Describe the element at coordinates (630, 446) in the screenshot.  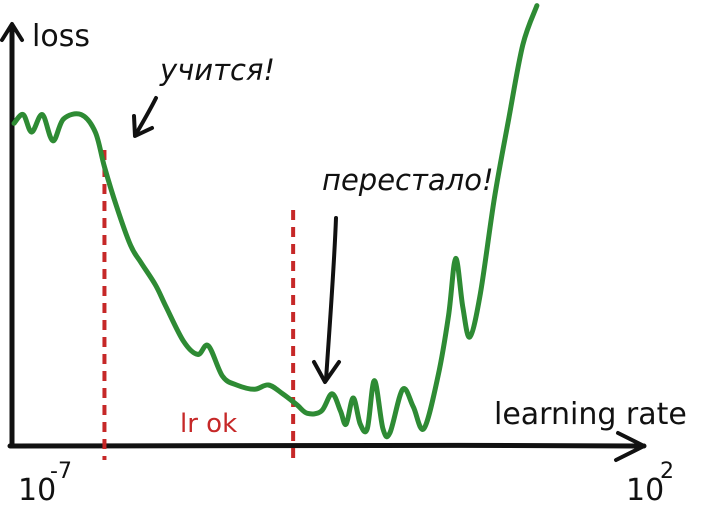
I see `x-axis-arrowhead` at that location.